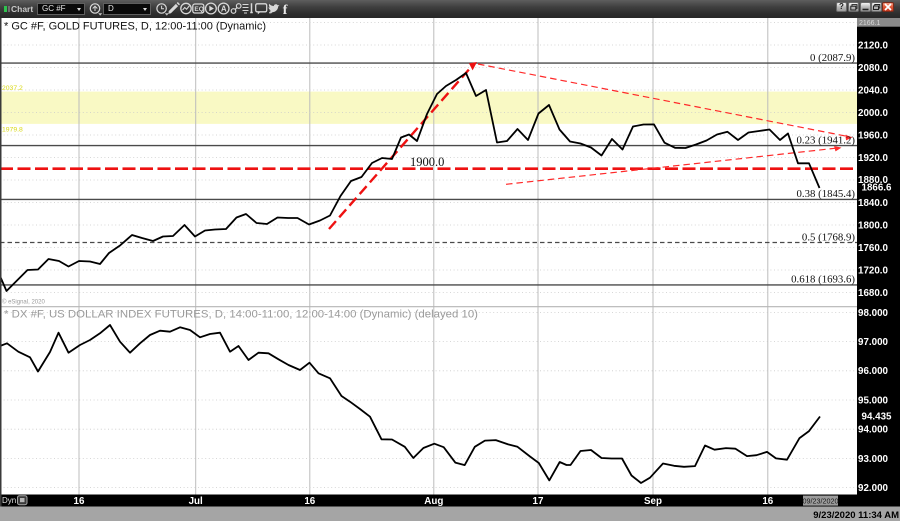  I want to click on svg-text: 0 (2087.9), so click(832, 58).